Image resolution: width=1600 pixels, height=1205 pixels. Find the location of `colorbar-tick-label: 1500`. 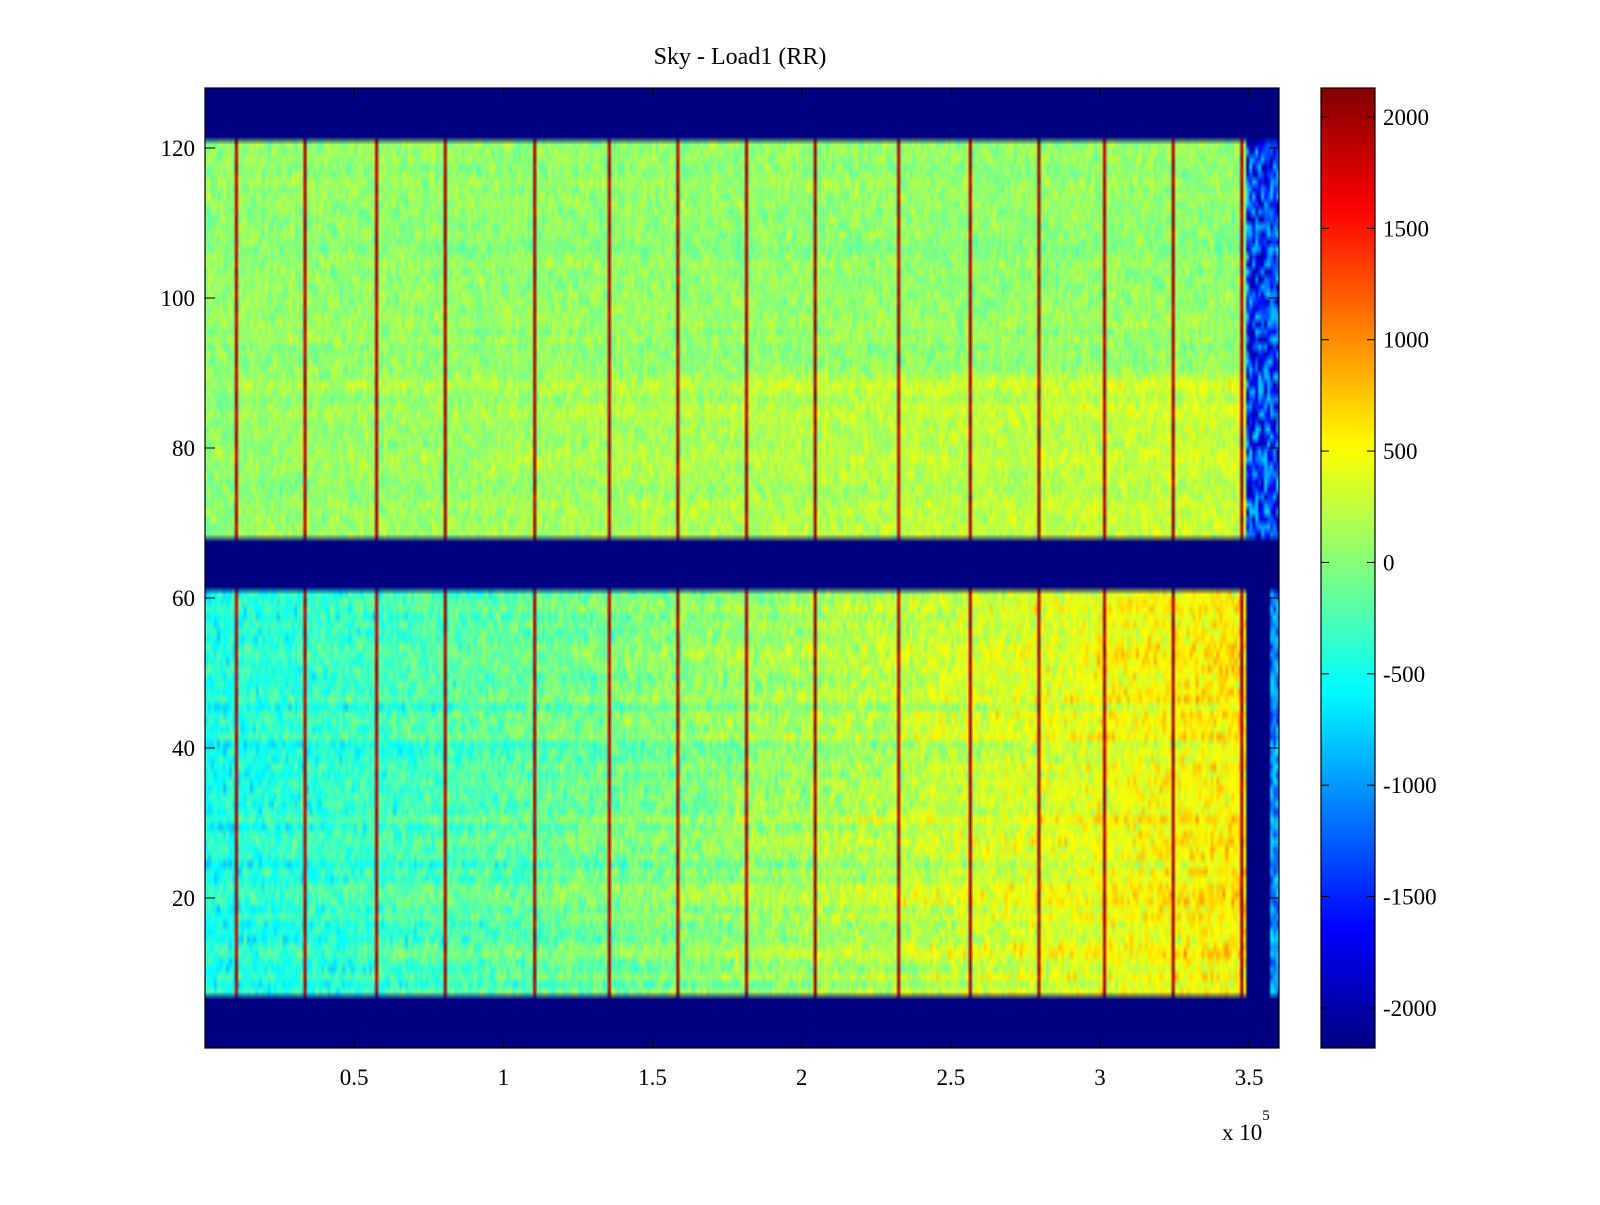

colorbar-tick-label: 1500 is located at coordinates (1406, 228).